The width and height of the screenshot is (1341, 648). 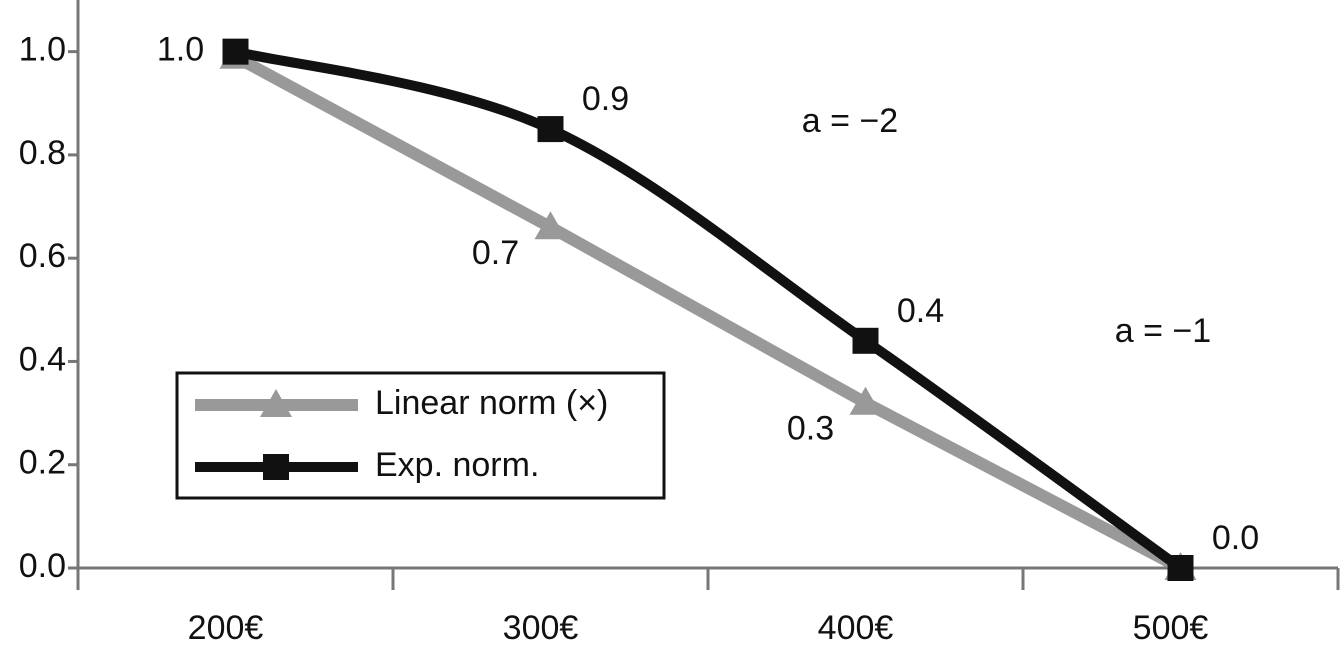 I want to click on y-tick-label: 0.8, so click(x=42, y=153).